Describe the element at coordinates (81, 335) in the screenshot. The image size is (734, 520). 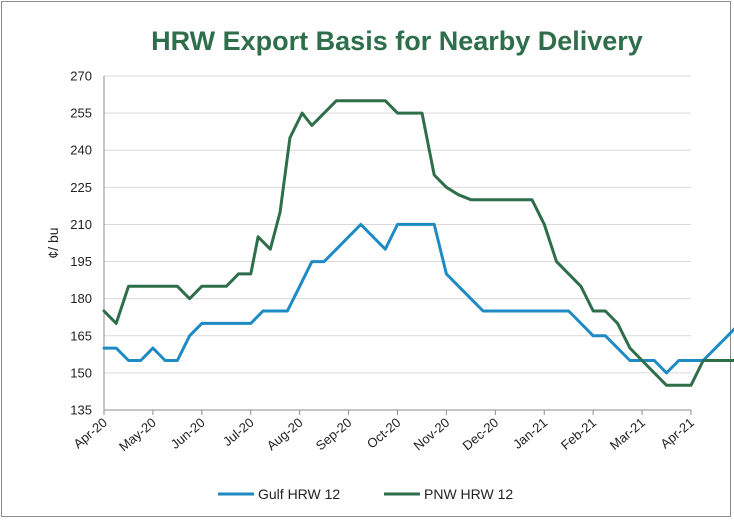
I see `y-tick-label: 165` at that location.